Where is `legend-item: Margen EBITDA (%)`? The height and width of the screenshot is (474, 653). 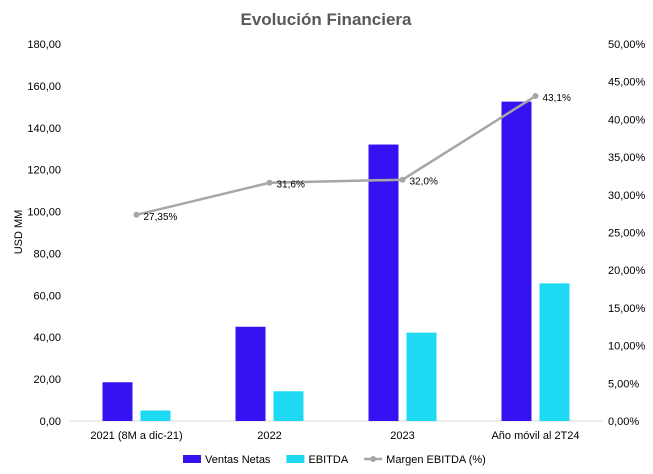
legend-item: Margen EBITDA (%) is located at coordinates (425, 460).